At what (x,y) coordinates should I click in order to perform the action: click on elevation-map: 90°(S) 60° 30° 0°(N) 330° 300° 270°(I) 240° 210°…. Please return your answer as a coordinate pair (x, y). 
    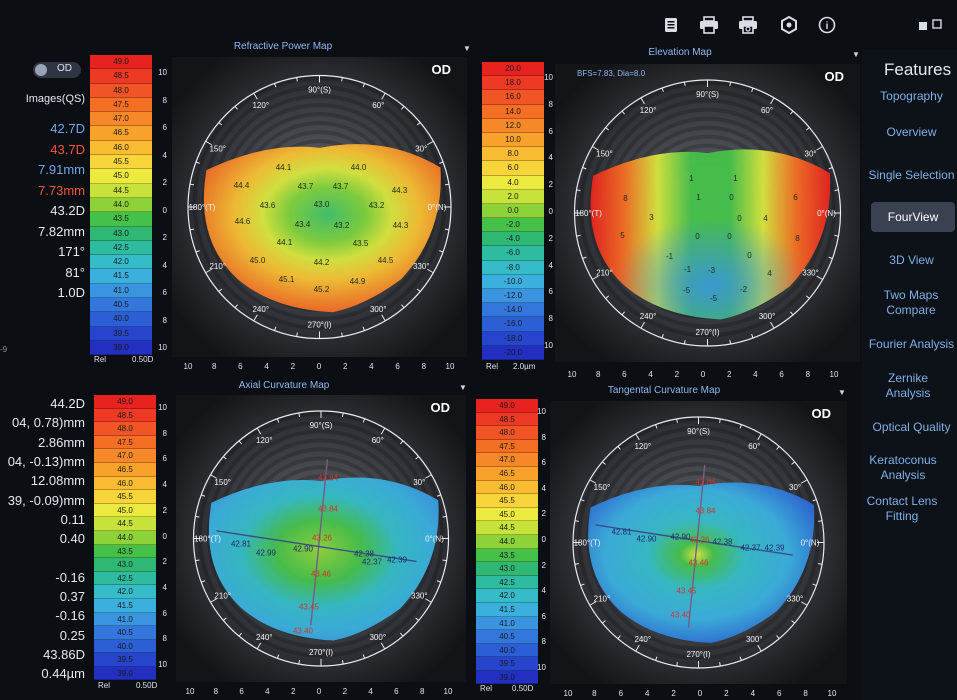
    Looking at the image, I should click on (707, 213).